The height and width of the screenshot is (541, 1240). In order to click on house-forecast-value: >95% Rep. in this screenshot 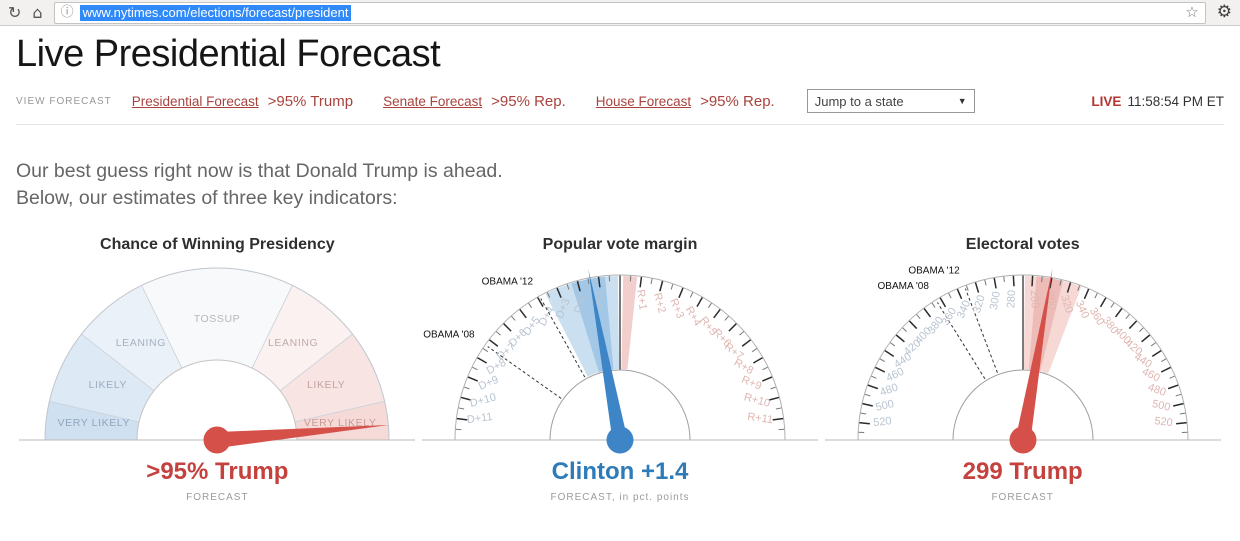, I will do `click(737, 101)`.